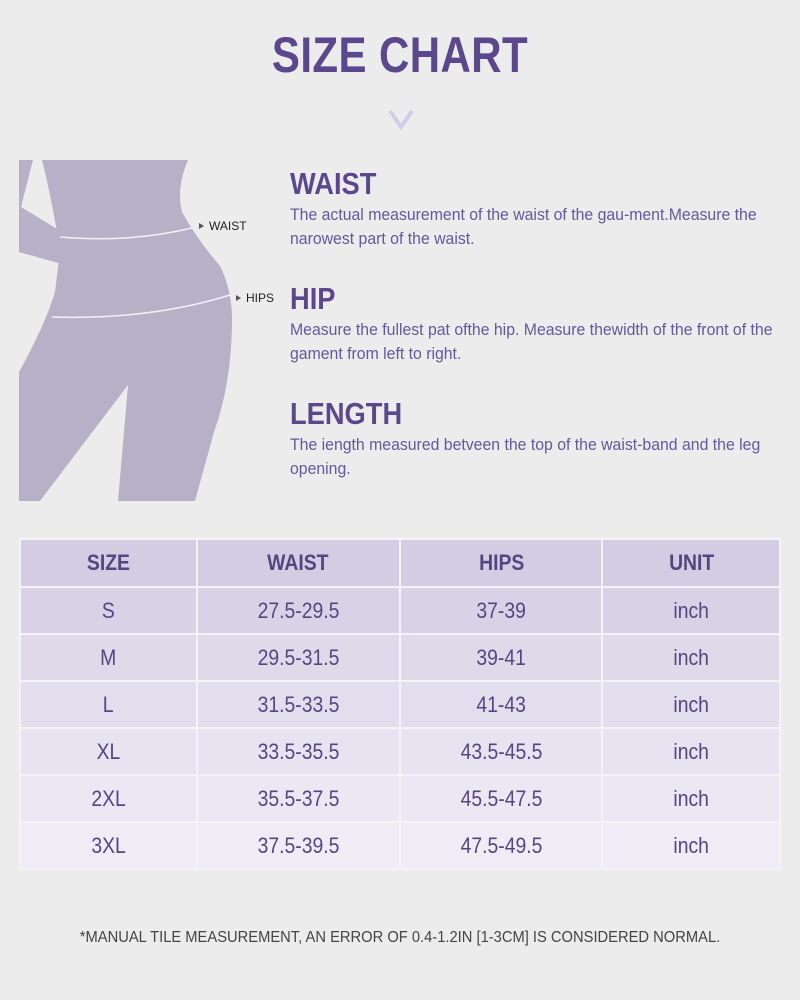 Image resolution: width=800 pixels, height=1000 pixels. What do you see at coordinates (298, 563) in the screenshot?
I see `header-waist: WAIST` at bounding box center [298, 563].